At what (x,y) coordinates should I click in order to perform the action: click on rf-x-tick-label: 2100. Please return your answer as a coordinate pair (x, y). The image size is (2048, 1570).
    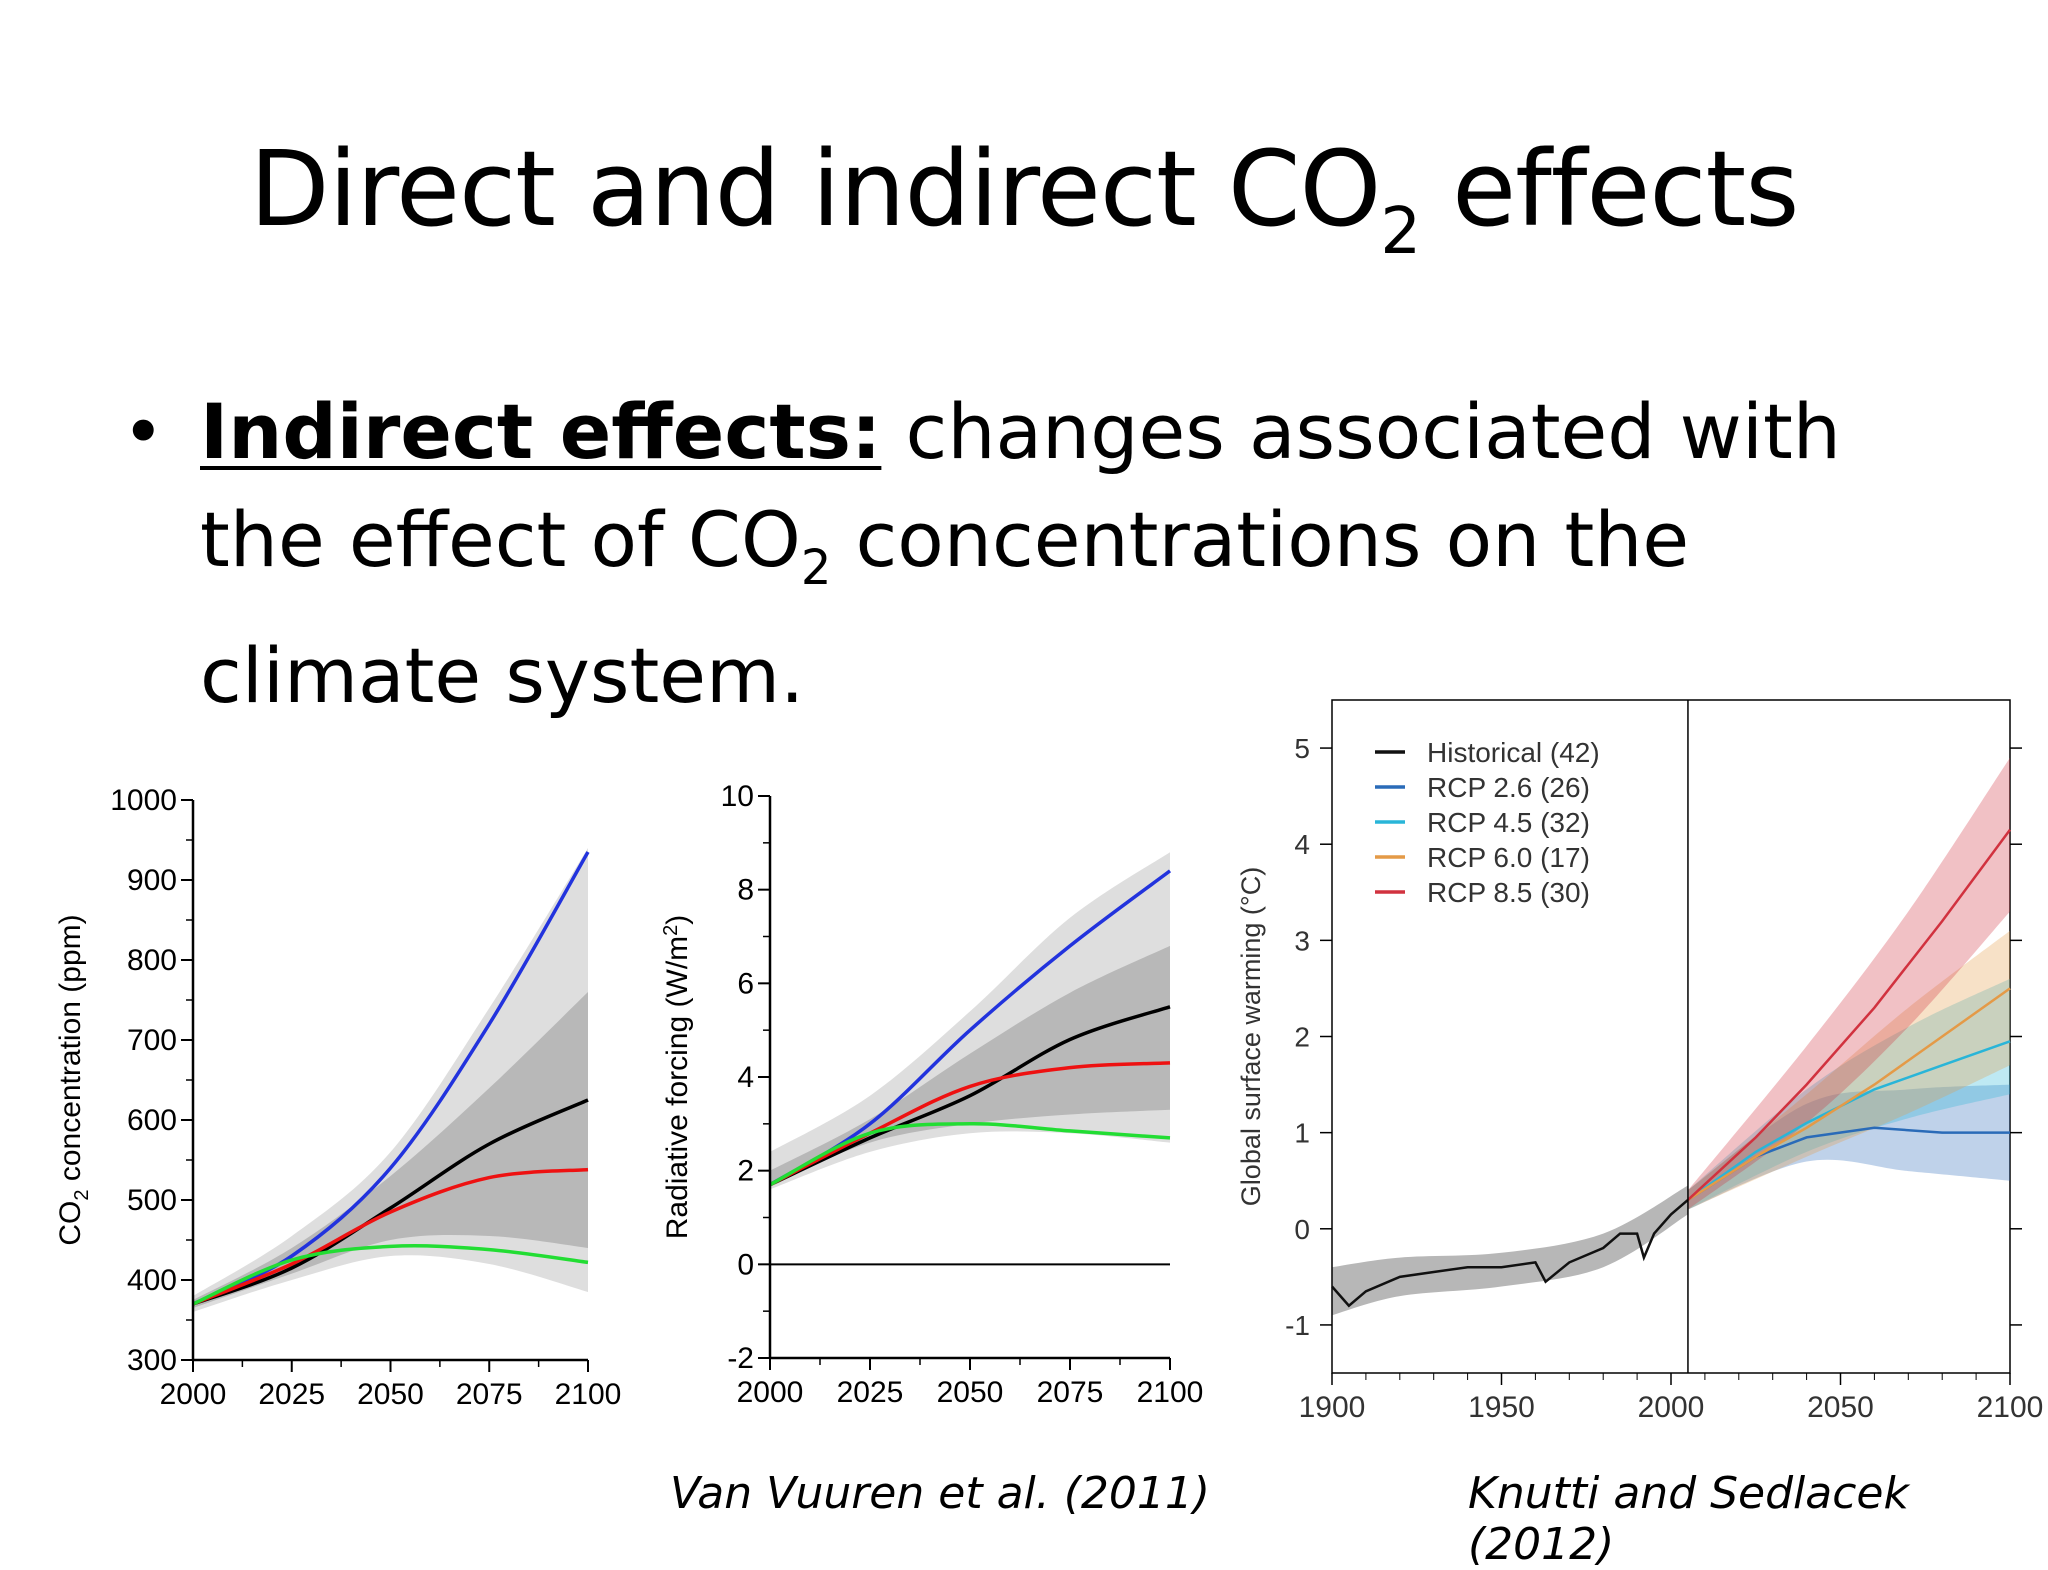
    Looking at the image, I should click on (1170, 1392).